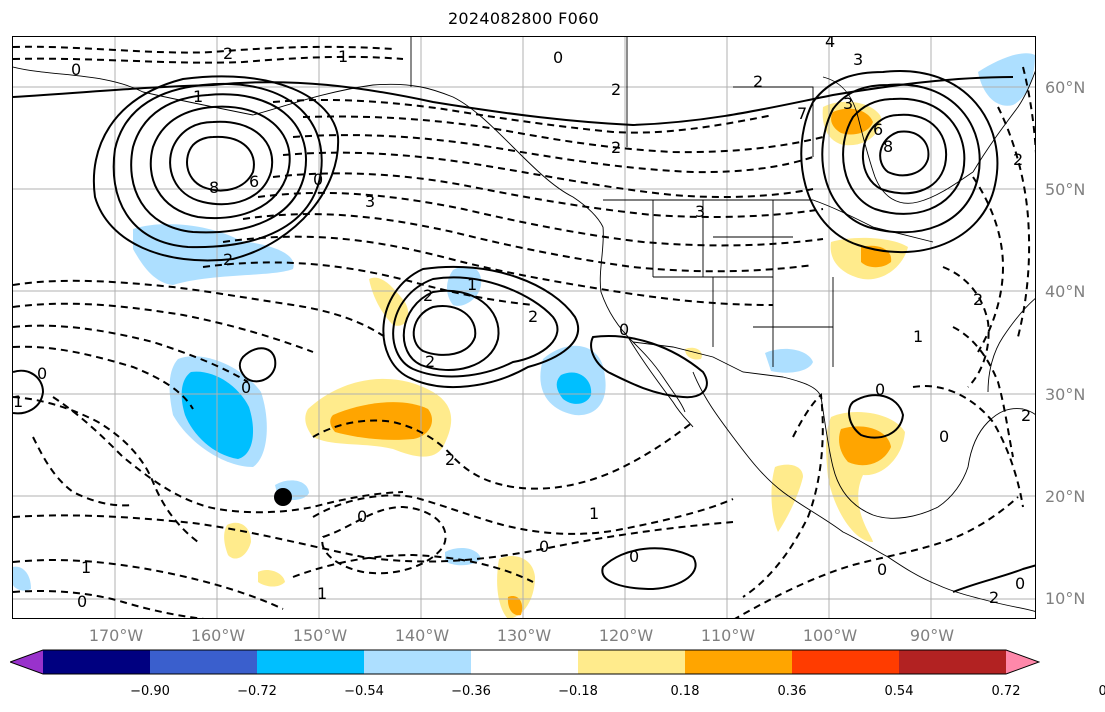 The width and height of the screenshot is (1105, 712). I want to click on colorbar-tick-label: −0.18, so click(578, 691).